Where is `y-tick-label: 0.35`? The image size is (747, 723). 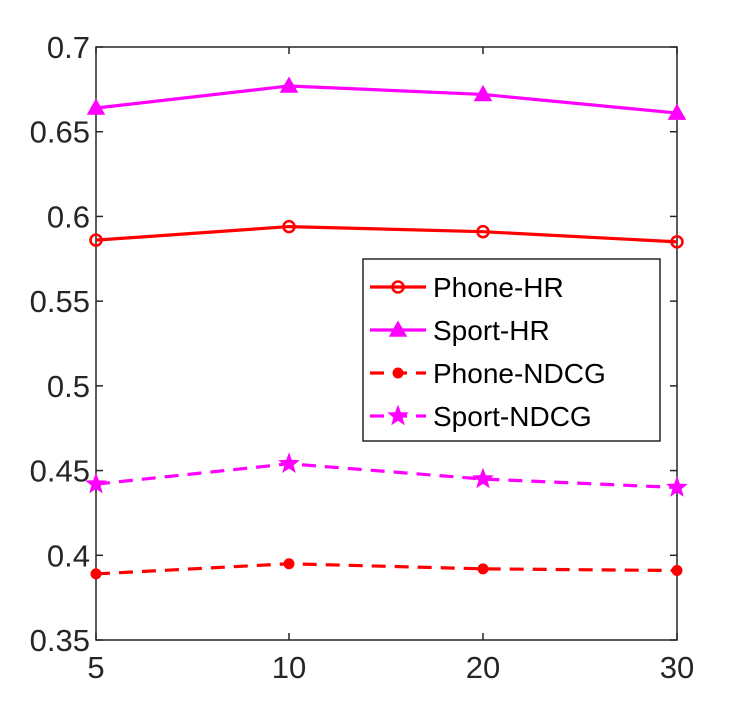 y-tick-label: 0.35 is located at coordinates (60, 640).